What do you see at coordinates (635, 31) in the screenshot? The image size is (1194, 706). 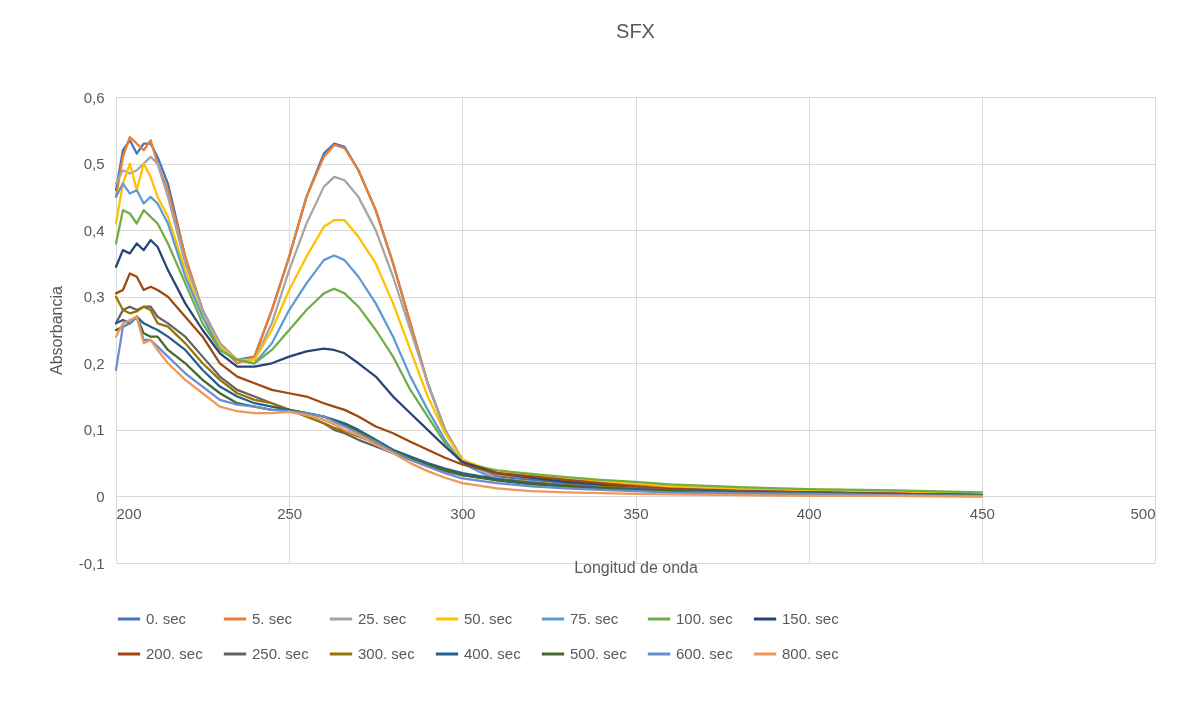 I see `chart-title: SFX` at bounding box center [635, 31].